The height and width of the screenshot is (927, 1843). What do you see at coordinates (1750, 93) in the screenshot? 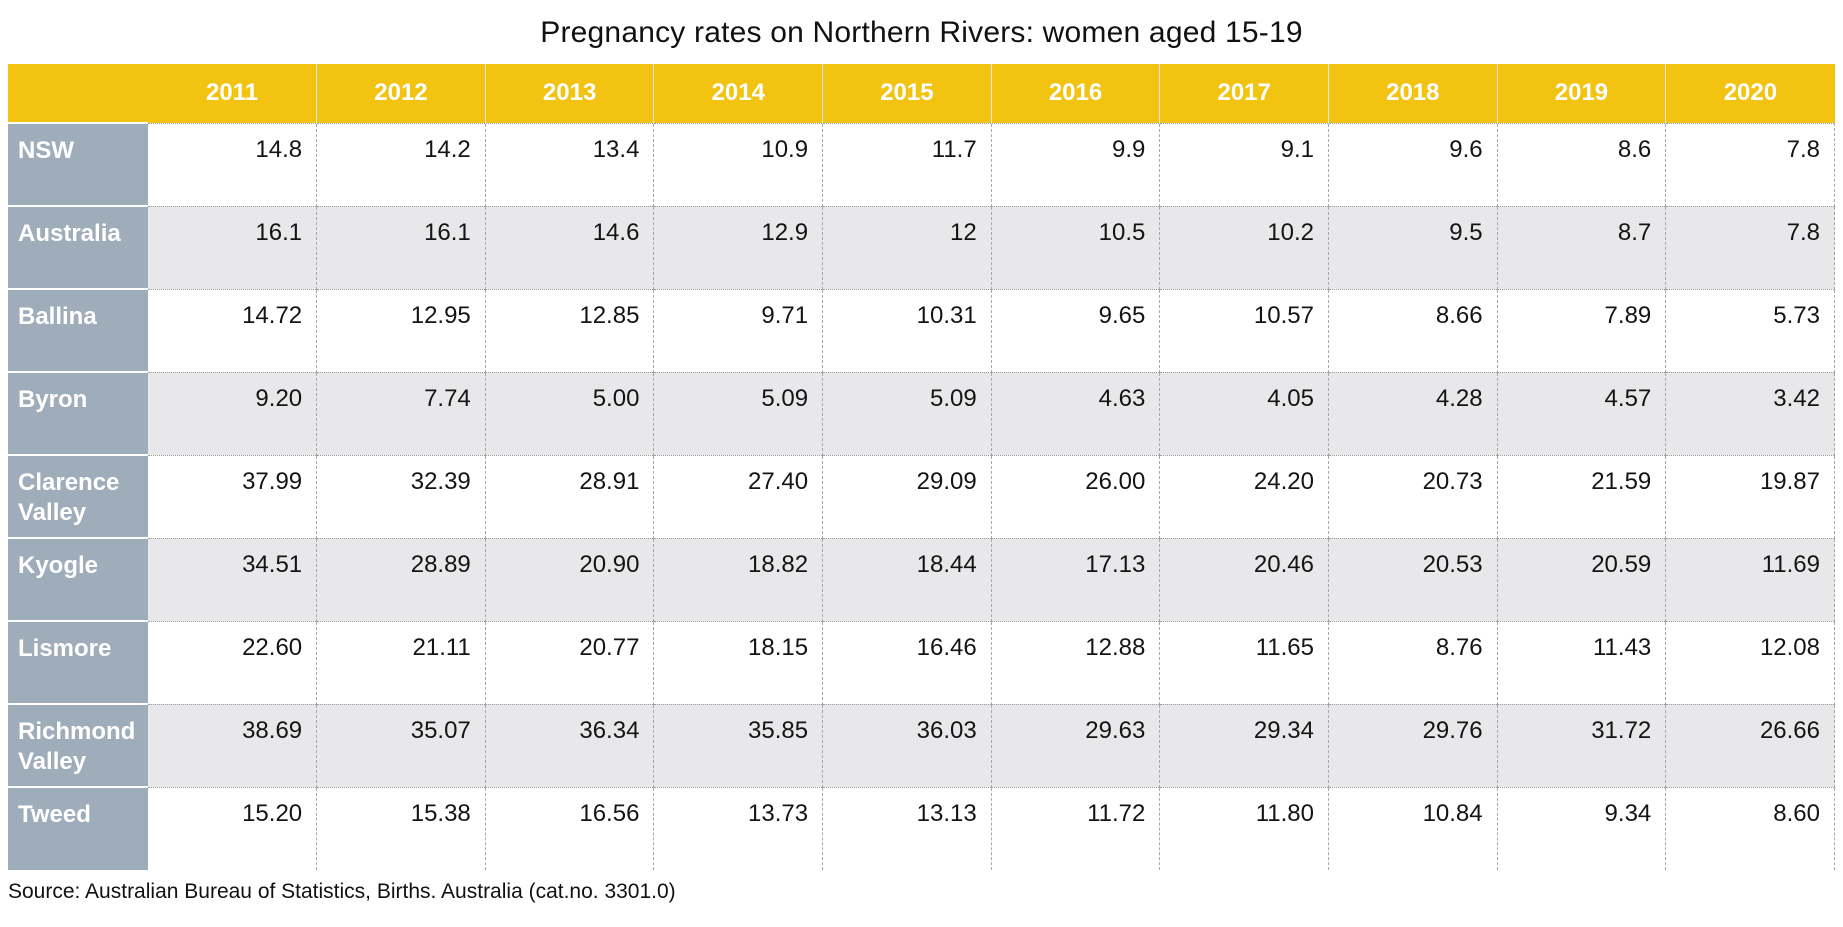
I see `year-header: 2020` at bounding box center [1750, 93].